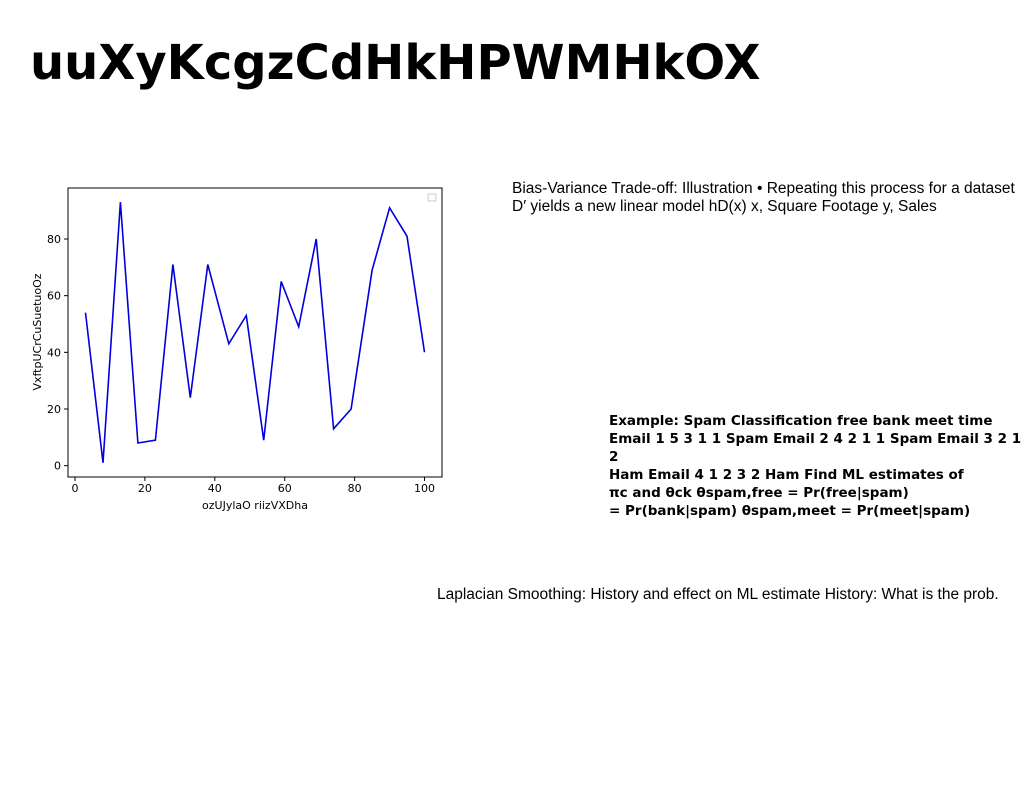 This screenshot has width=1024, height=788. What do you see at coordinates (285, 488) in the screenshot?
I see `x-tick-label: 60` at bounding box center [285, 488].